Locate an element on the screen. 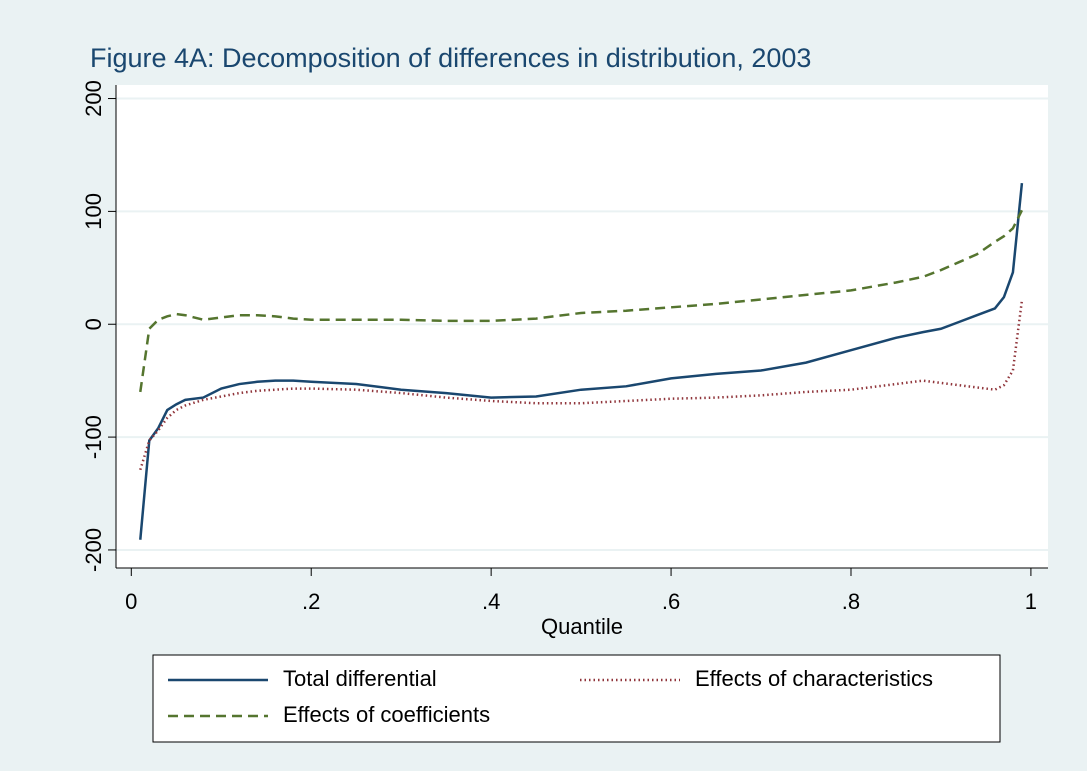 This screenshot has height=771, width=1087. legend is located at coordinates (576, 698).